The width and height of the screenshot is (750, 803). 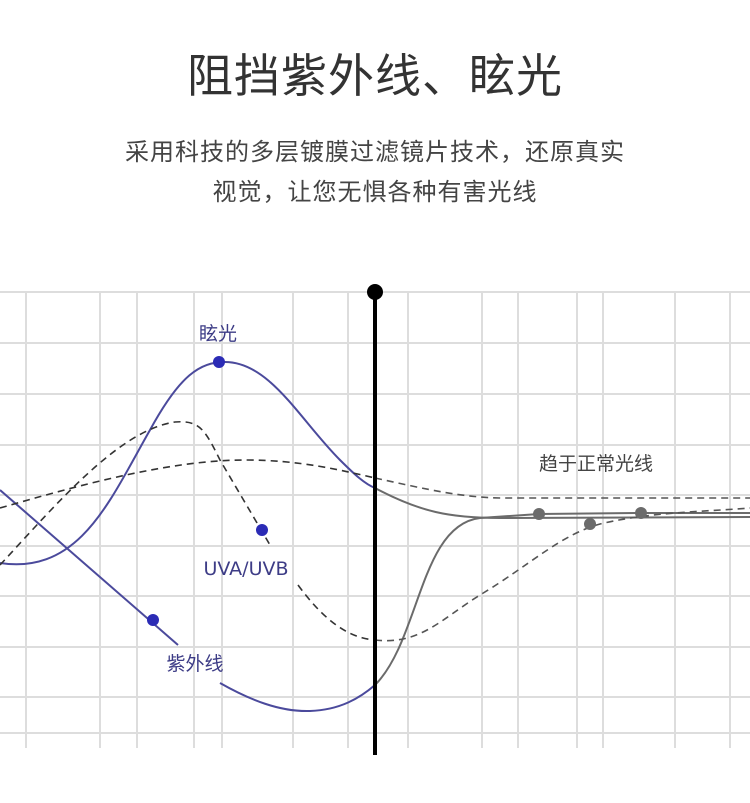 I want to click on ambient-filtered-curve, so click(x=562, y=488).